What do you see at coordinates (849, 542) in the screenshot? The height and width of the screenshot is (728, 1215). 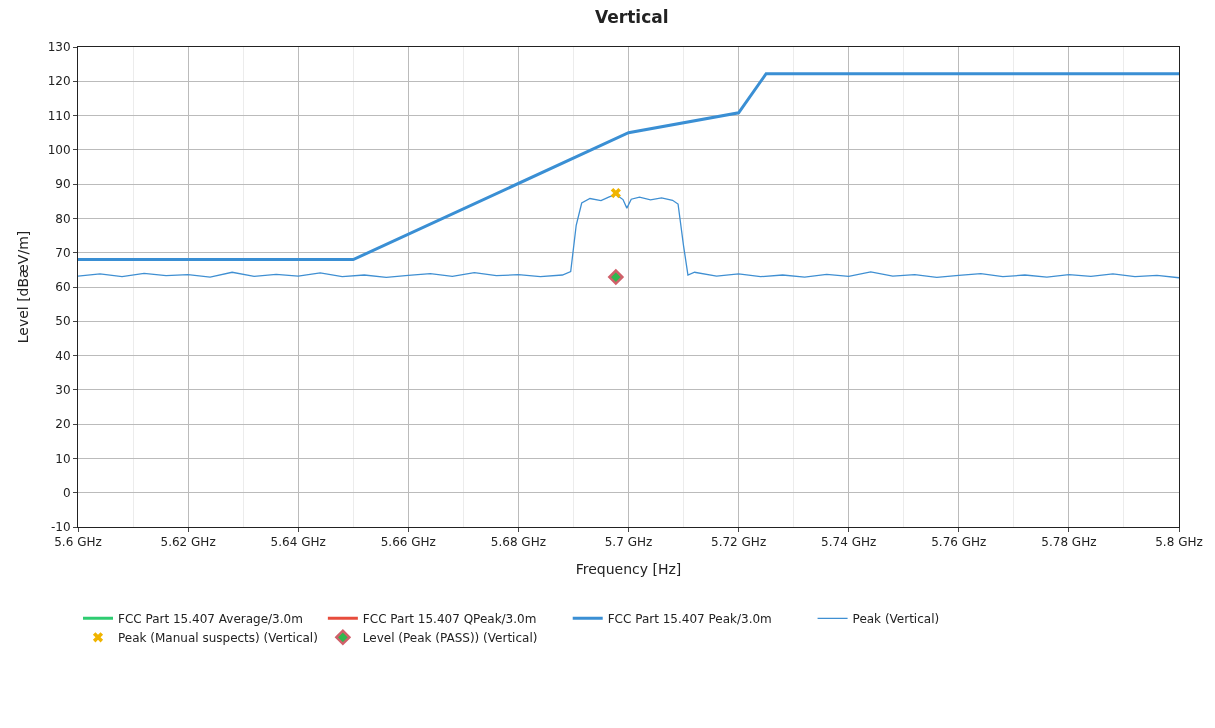 I see `x-tick-label: 5.74 GHz` at bounding box center [849, 542].